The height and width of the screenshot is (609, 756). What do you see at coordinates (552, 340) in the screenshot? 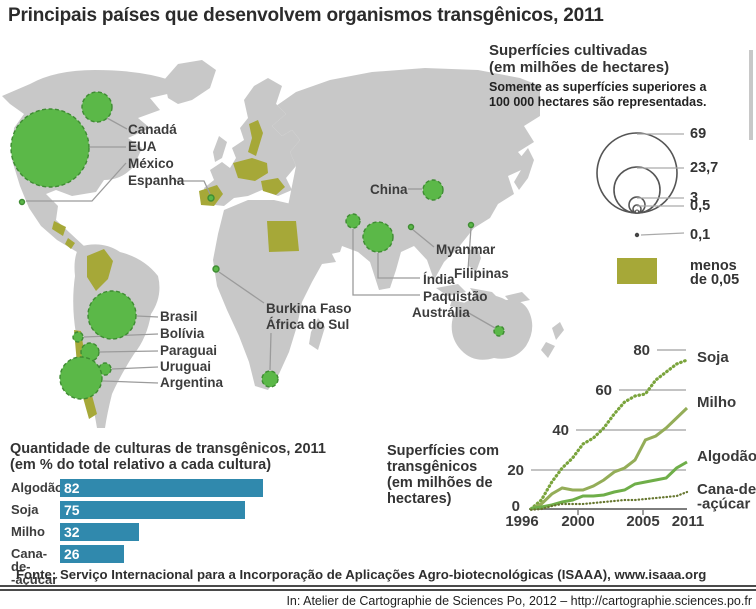
I see `landmass-new-zealand` at bounding box center [552, 340].